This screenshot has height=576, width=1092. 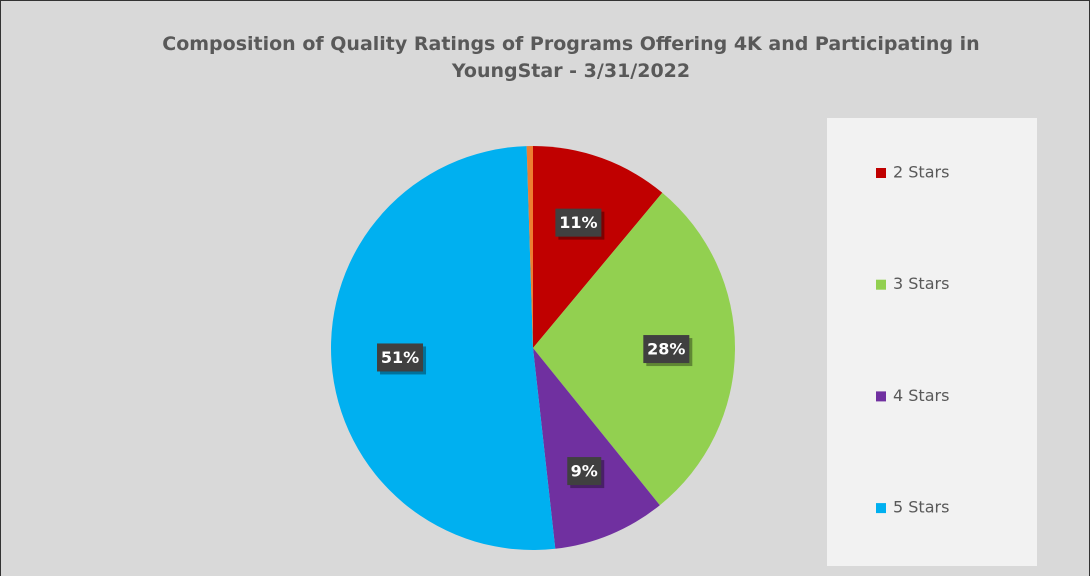 What do you see at coordinates (921, 283) in the screenshot?
I see `legend-label: 3 Stars` at bounding box center [921, 283].